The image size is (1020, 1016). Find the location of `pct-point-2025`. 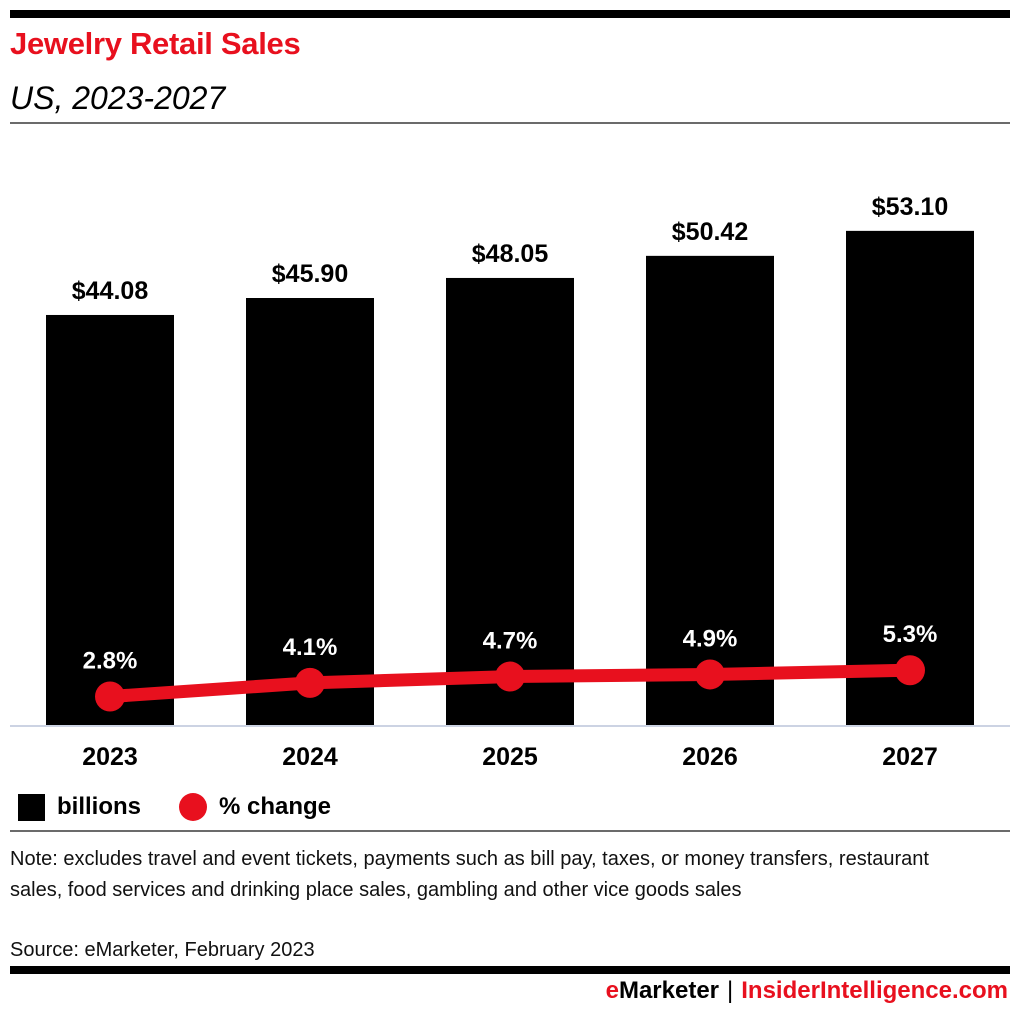

pct-point-2025 is located at coordinates (510, 676).